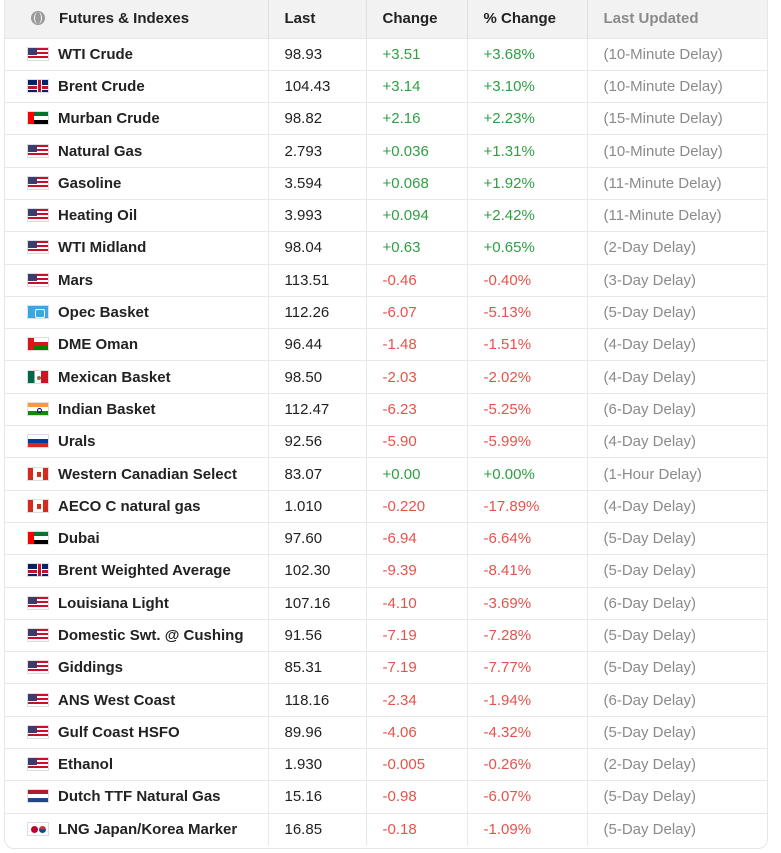  I want to click on instrument-name: Brent Weighted Average, so click(137, 571).